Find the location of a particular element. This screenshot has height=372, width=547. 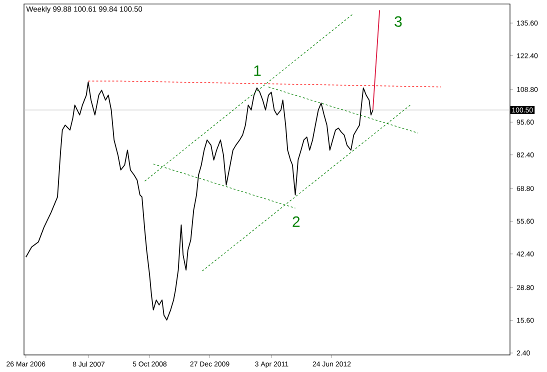

annotation: 2 is located at coordinates (296, 221).